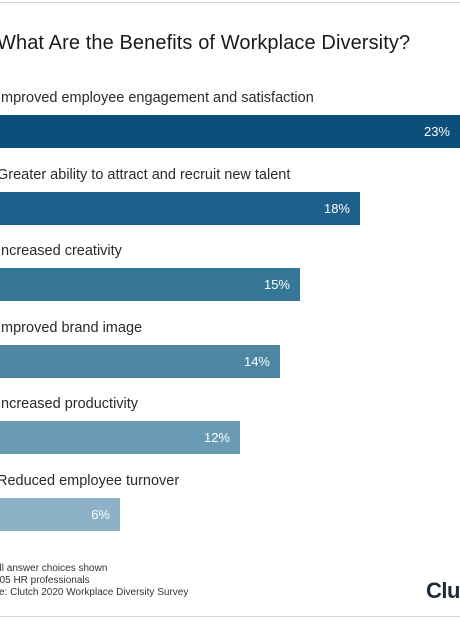 The height and width of the screenshot is (620, 460). Describe the element at coordinates (61, 251) in the screenshot. I see `category-label: Increased creativity` at that location.